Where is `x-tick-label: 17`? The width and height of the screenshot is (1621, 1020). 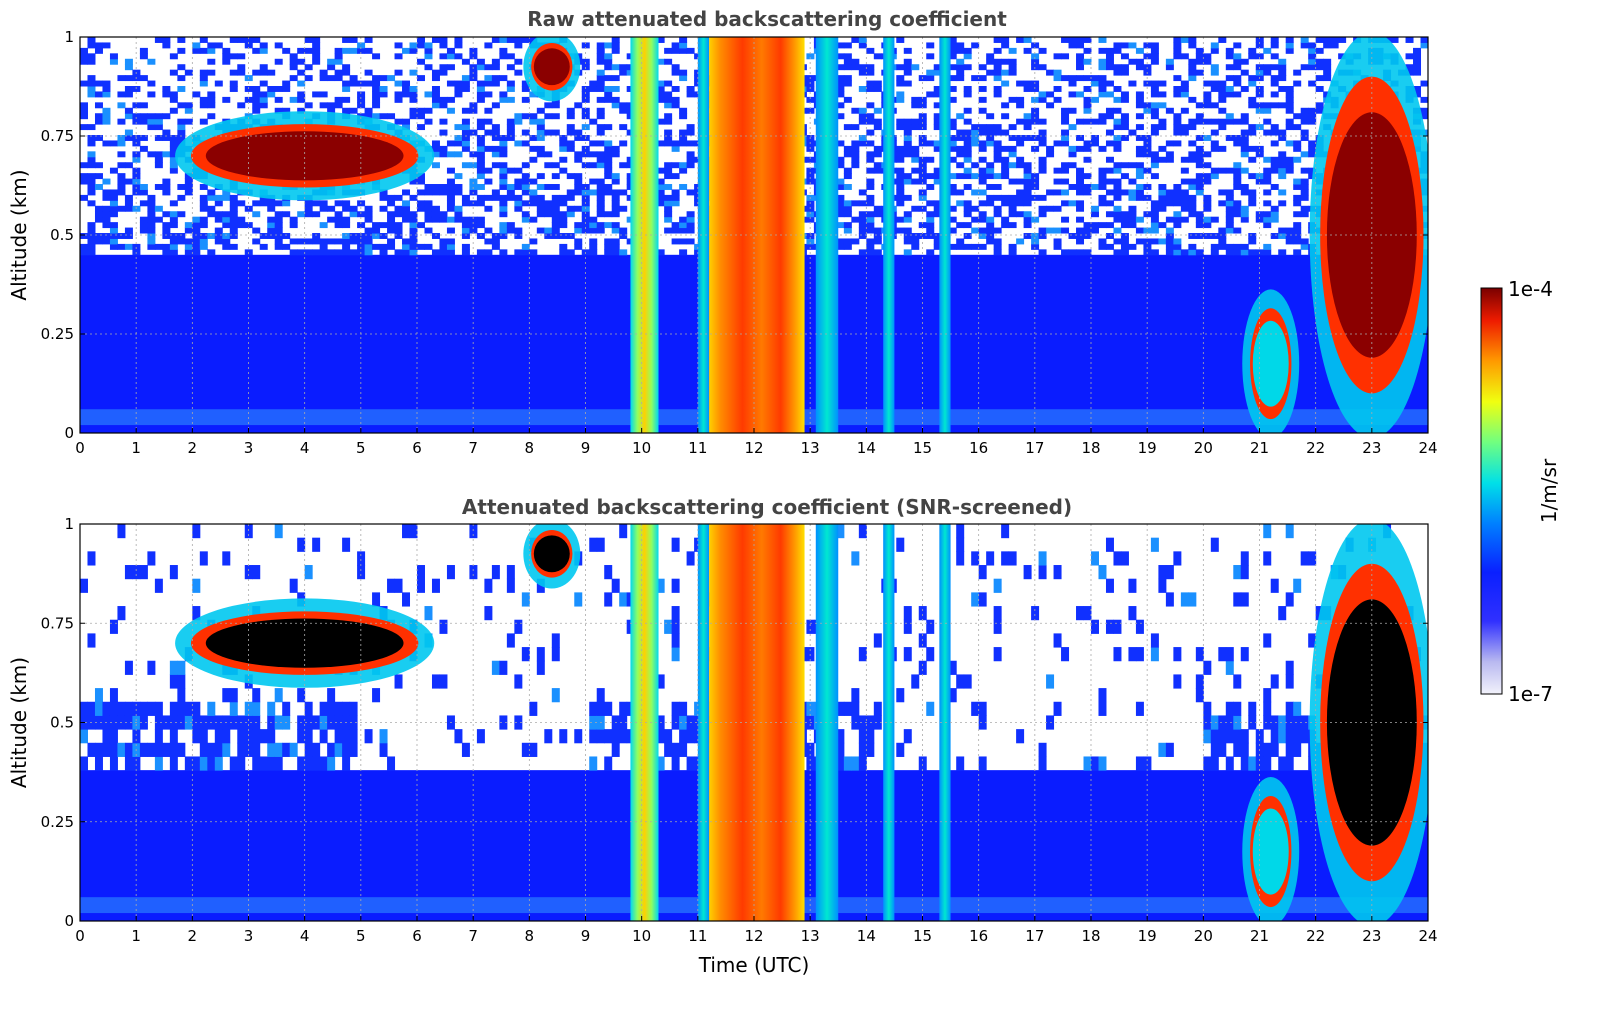 x-tick-label: 17 is located at coordinates (1034, 448).